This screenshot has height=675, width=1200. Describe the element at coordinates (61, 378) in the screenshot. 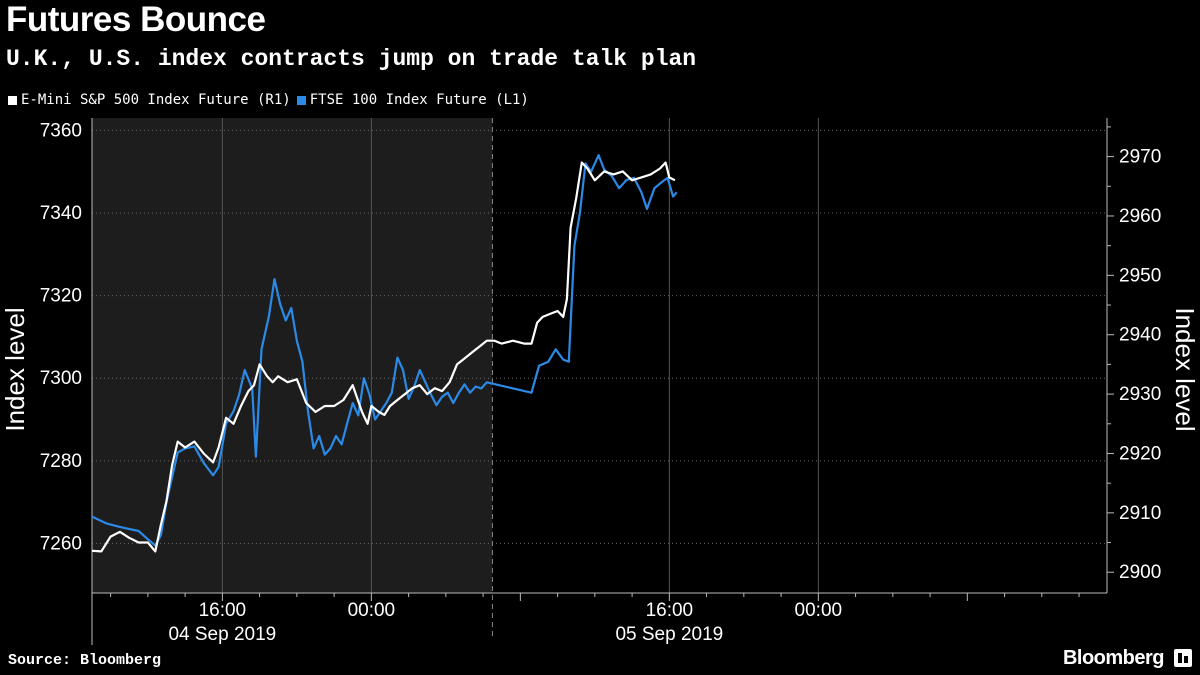

I see `left-tick-label: 7300` at that location.